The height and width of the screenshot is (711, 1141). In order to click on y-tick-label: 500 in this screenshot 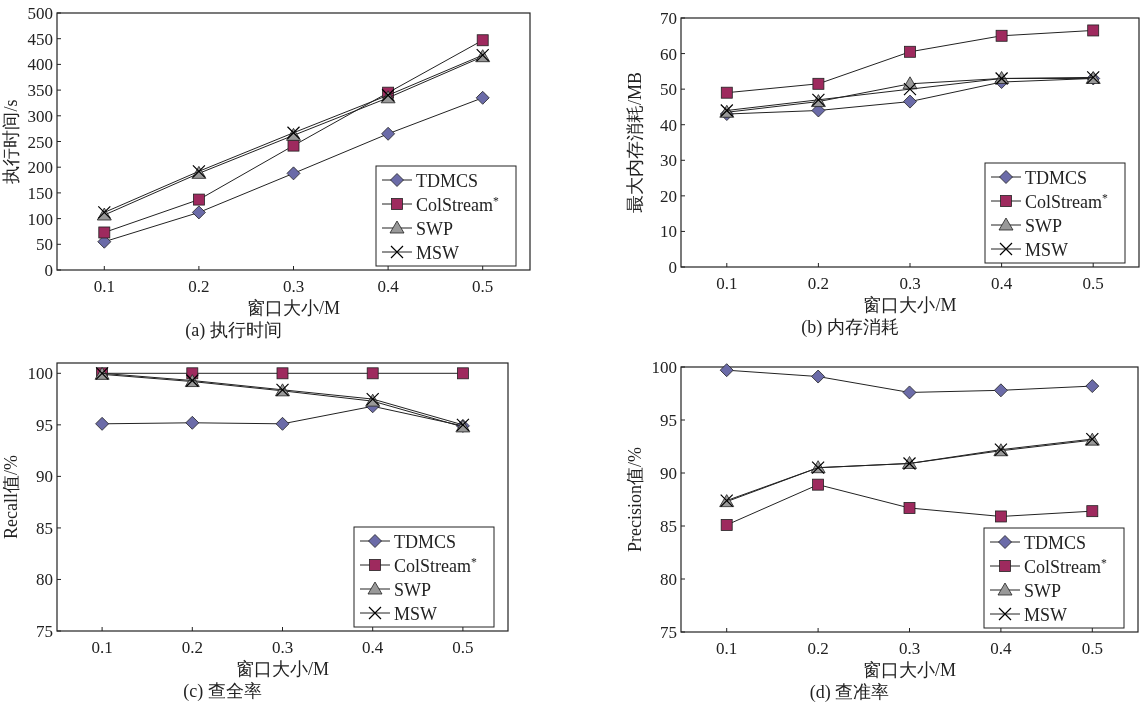, I will do `click(40, 13)`.